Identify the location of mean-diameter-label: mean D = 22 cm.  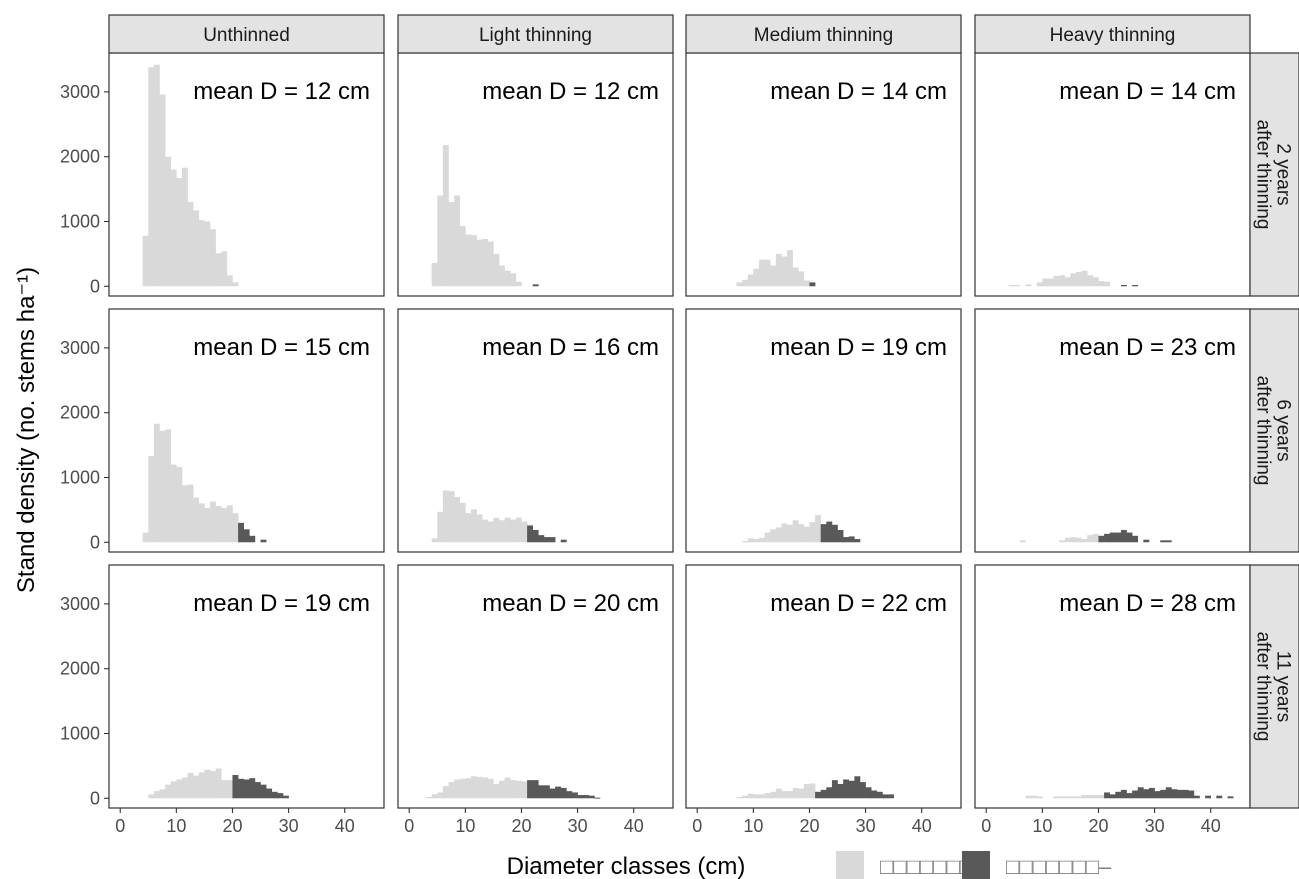
(858, 603).